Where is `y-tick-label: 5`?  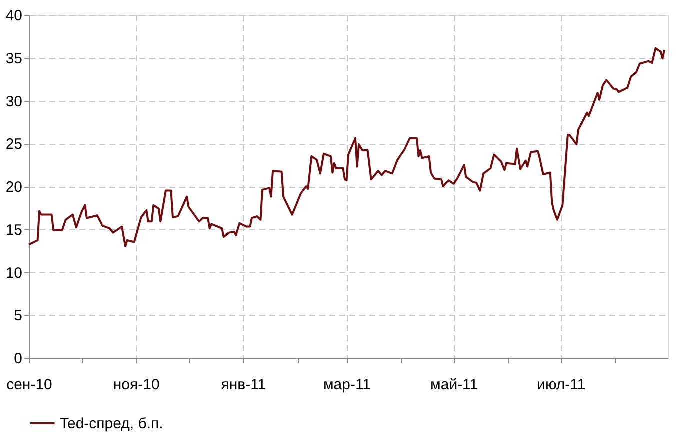 y-tick-label: 5 is located at coordinates (18, 316).